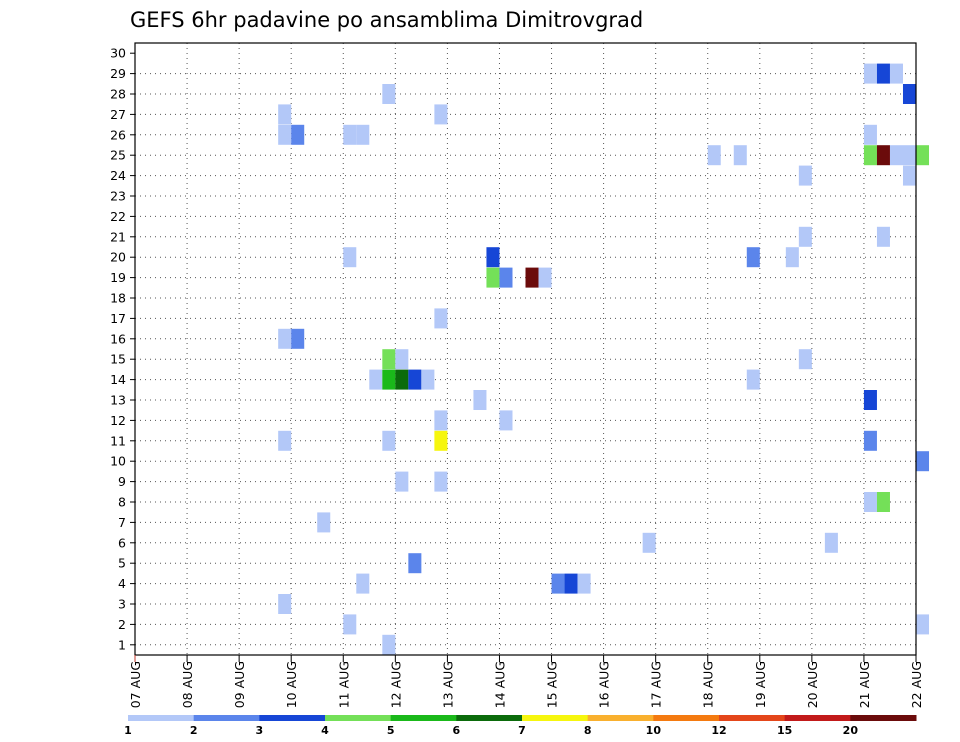  I want to click on y-tick-label: 3, so click(122, 604).